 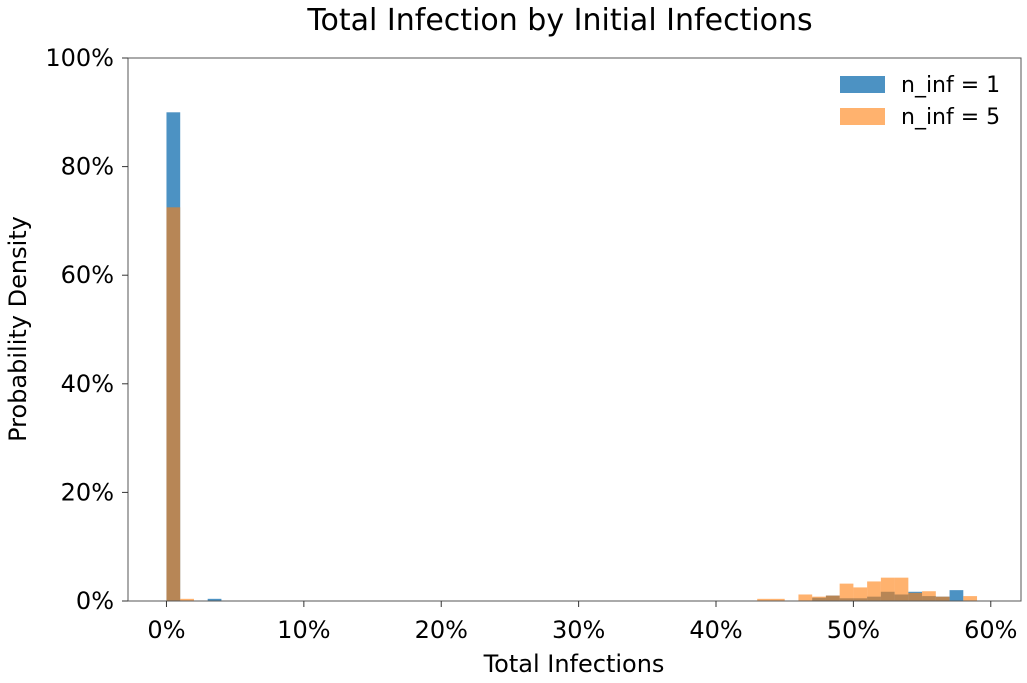 I want to click on y-axis-ticks: 0% 20% 40% 60% 80% 100%, so click(x=86, y=329).